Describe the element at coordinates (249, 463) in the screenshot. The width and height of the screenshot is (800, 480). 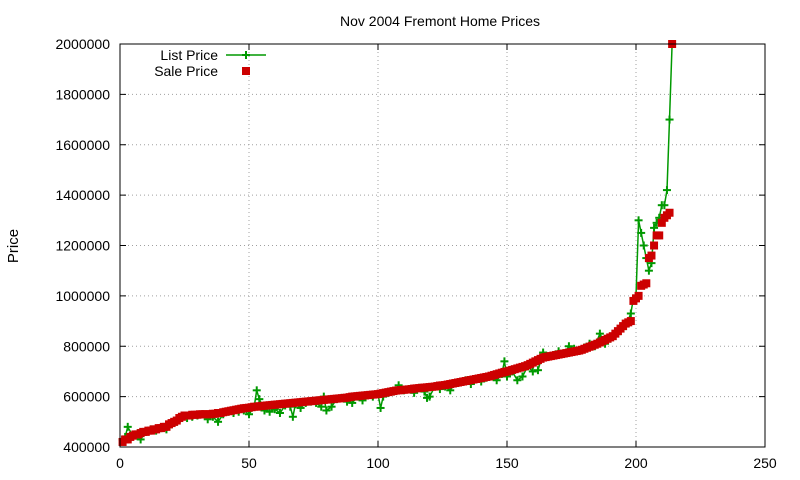
I see `x-tick-label: 50` at that location.